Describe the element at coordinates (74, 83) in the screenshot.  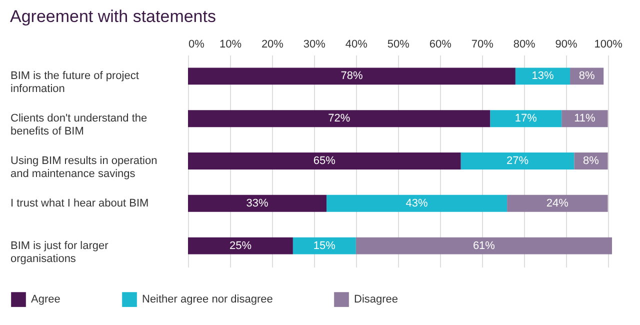
I see `y-tick-label: BIM is the future of project information` at that location.